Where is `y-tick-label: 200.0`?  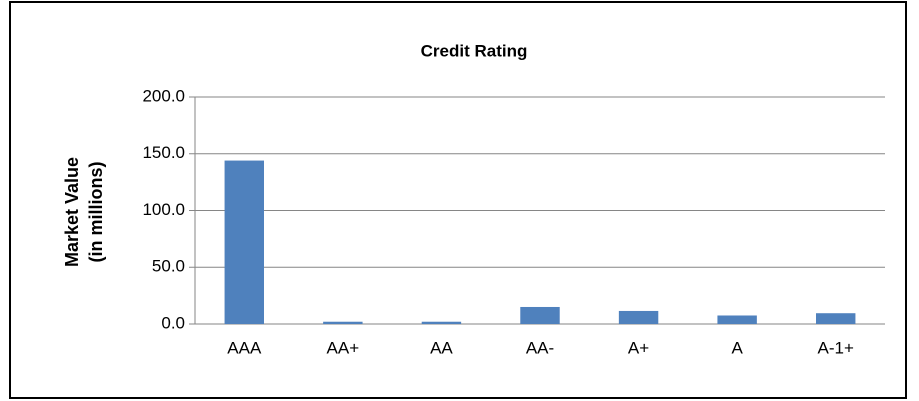
y-tick-label: 200.0 is located at coordinates (163, 95).